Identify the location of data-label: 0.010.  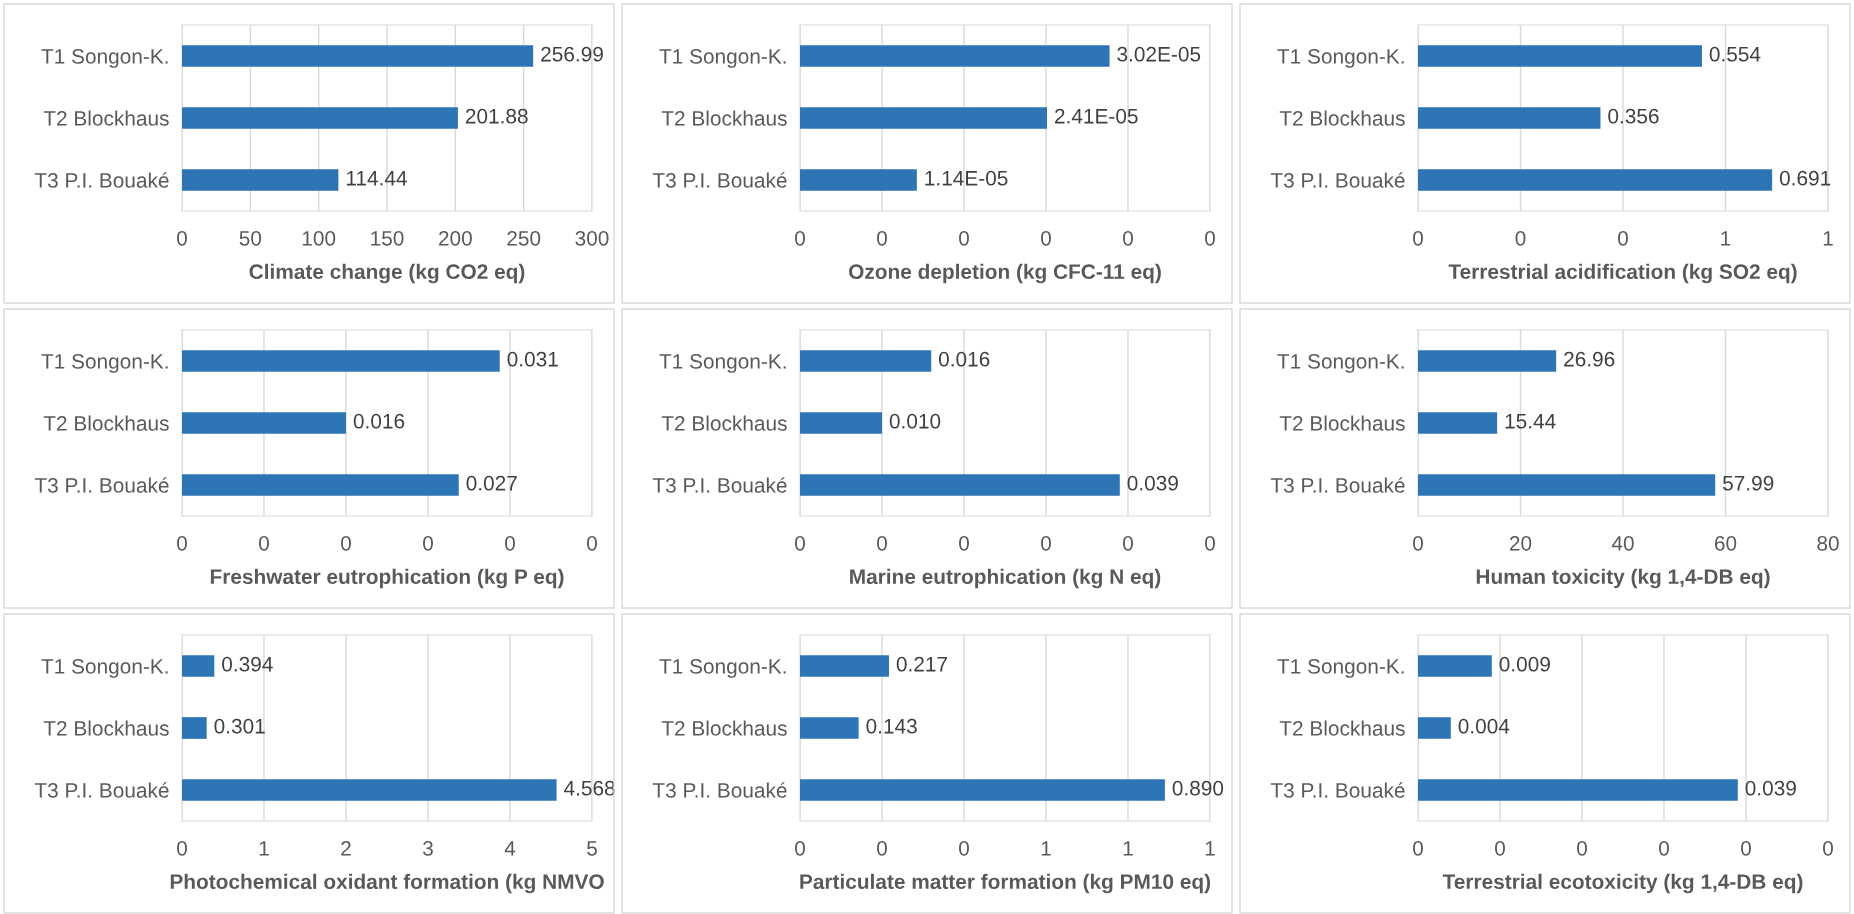
(915, 421).